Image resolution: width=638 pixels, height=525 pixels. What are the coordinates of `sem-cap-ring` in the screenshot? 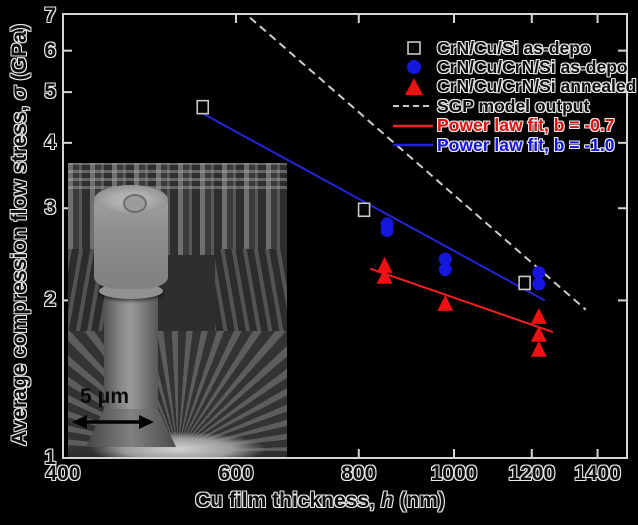 It's located at (135, 203).